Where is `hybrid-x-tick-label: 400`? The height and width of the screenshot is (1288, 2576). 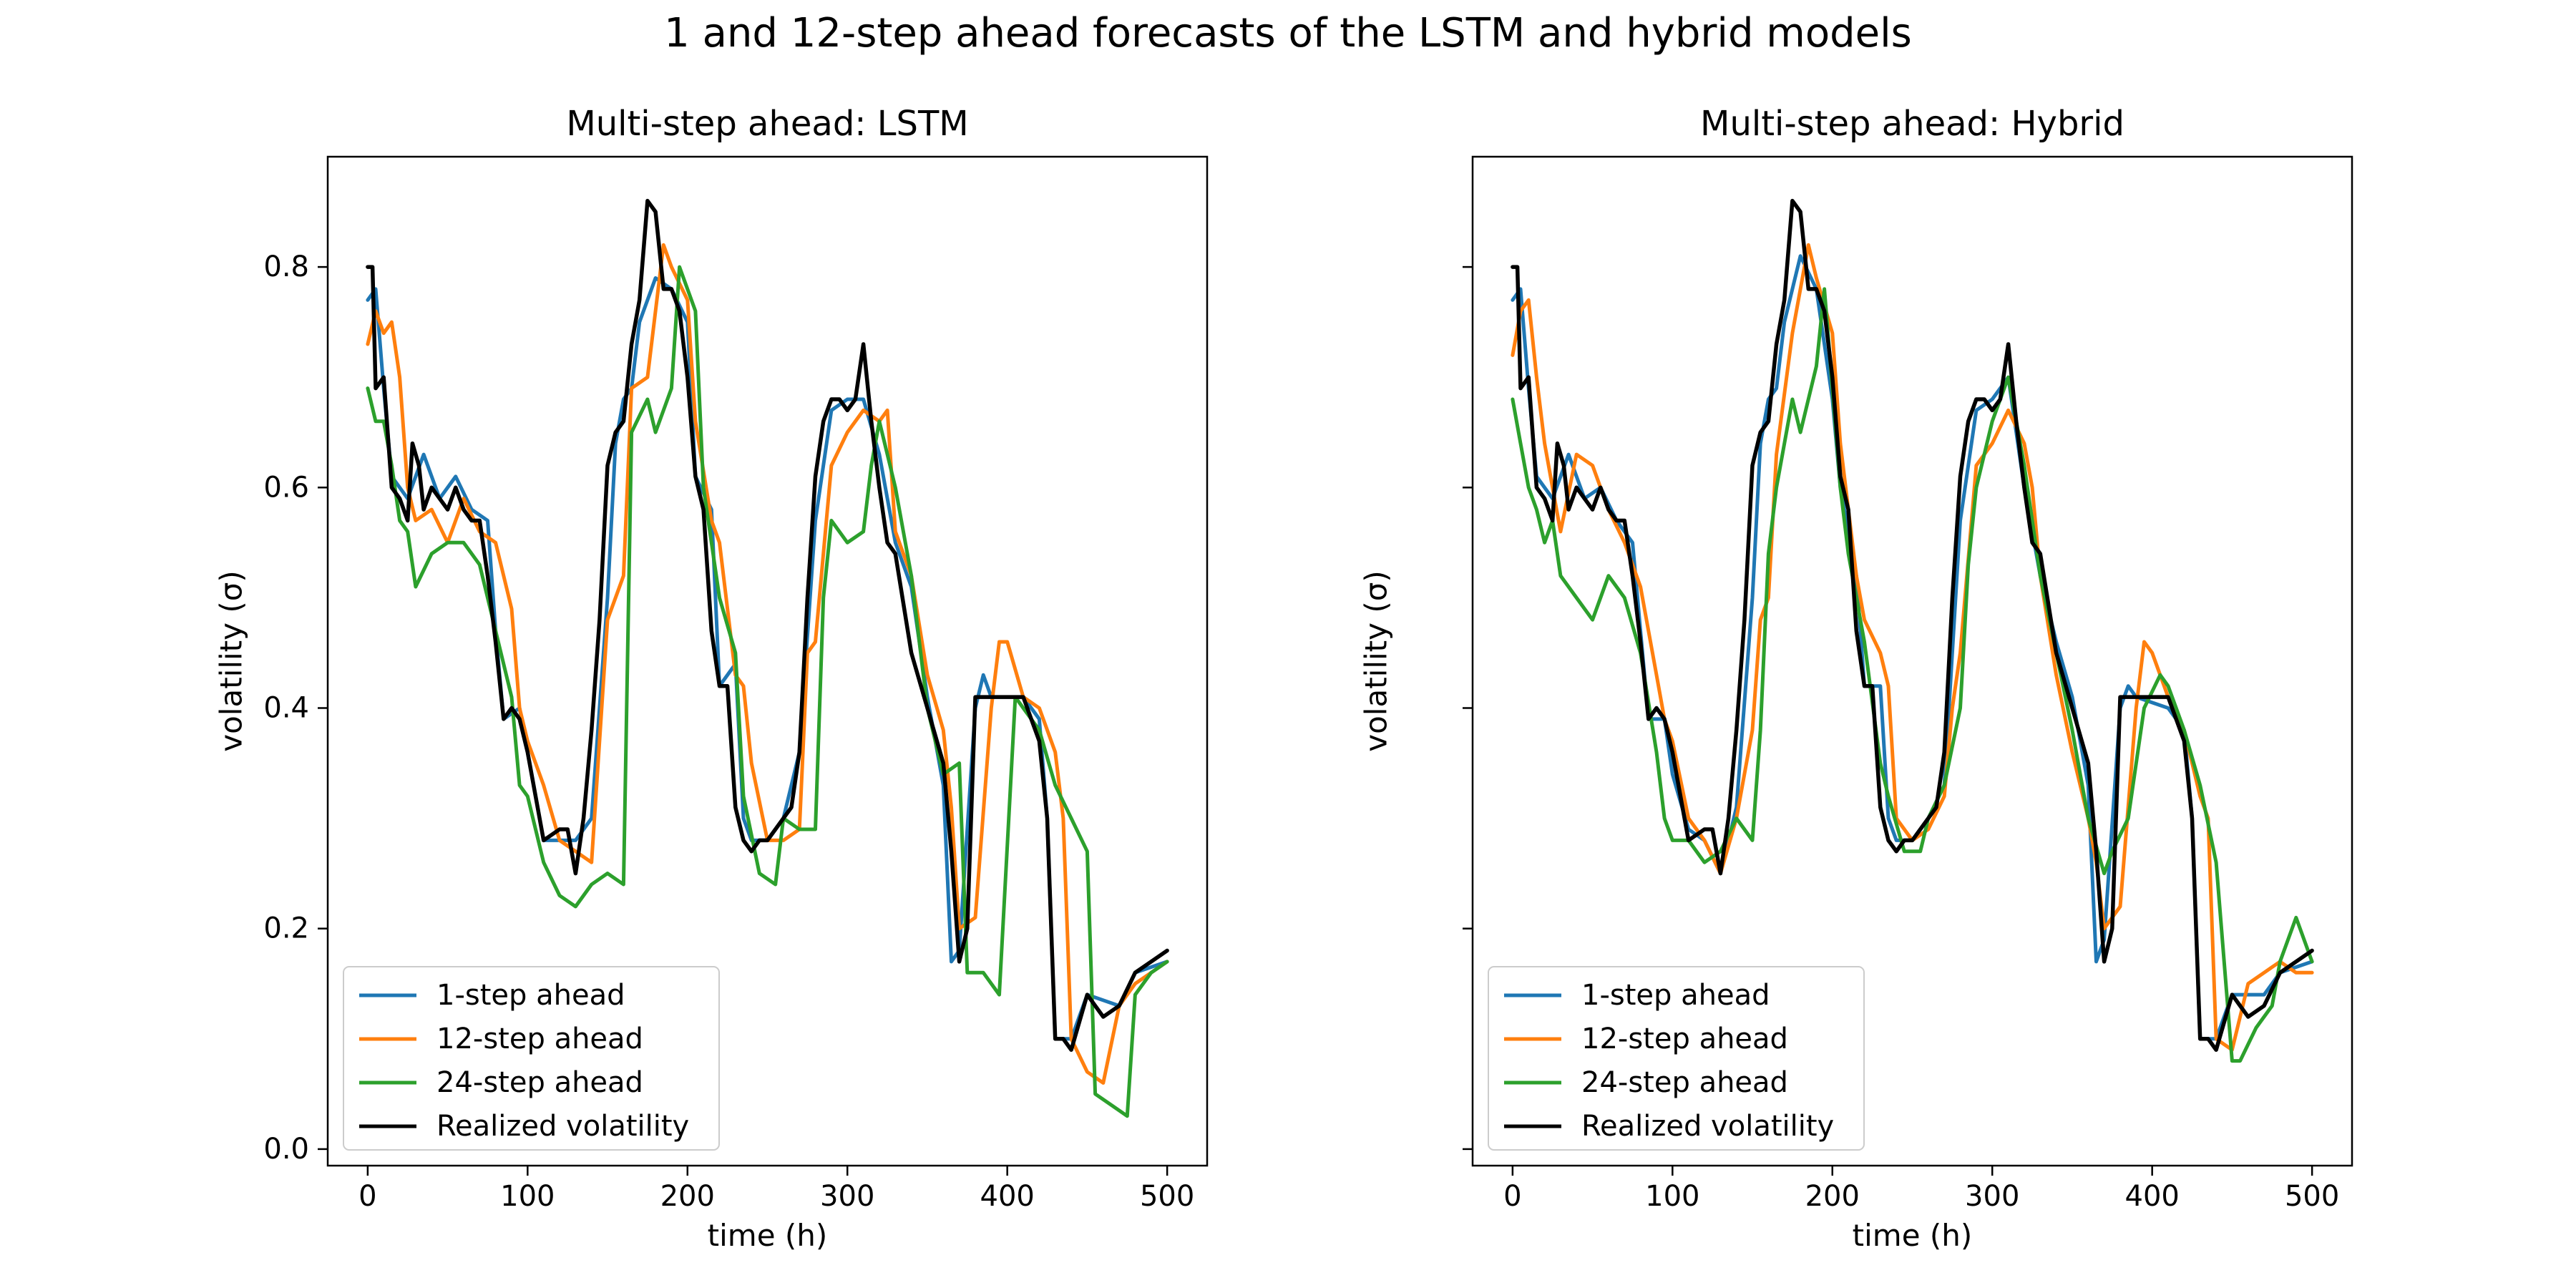
hybrid-x-tick-label: 400 is located at coordinates (2152, 1196).